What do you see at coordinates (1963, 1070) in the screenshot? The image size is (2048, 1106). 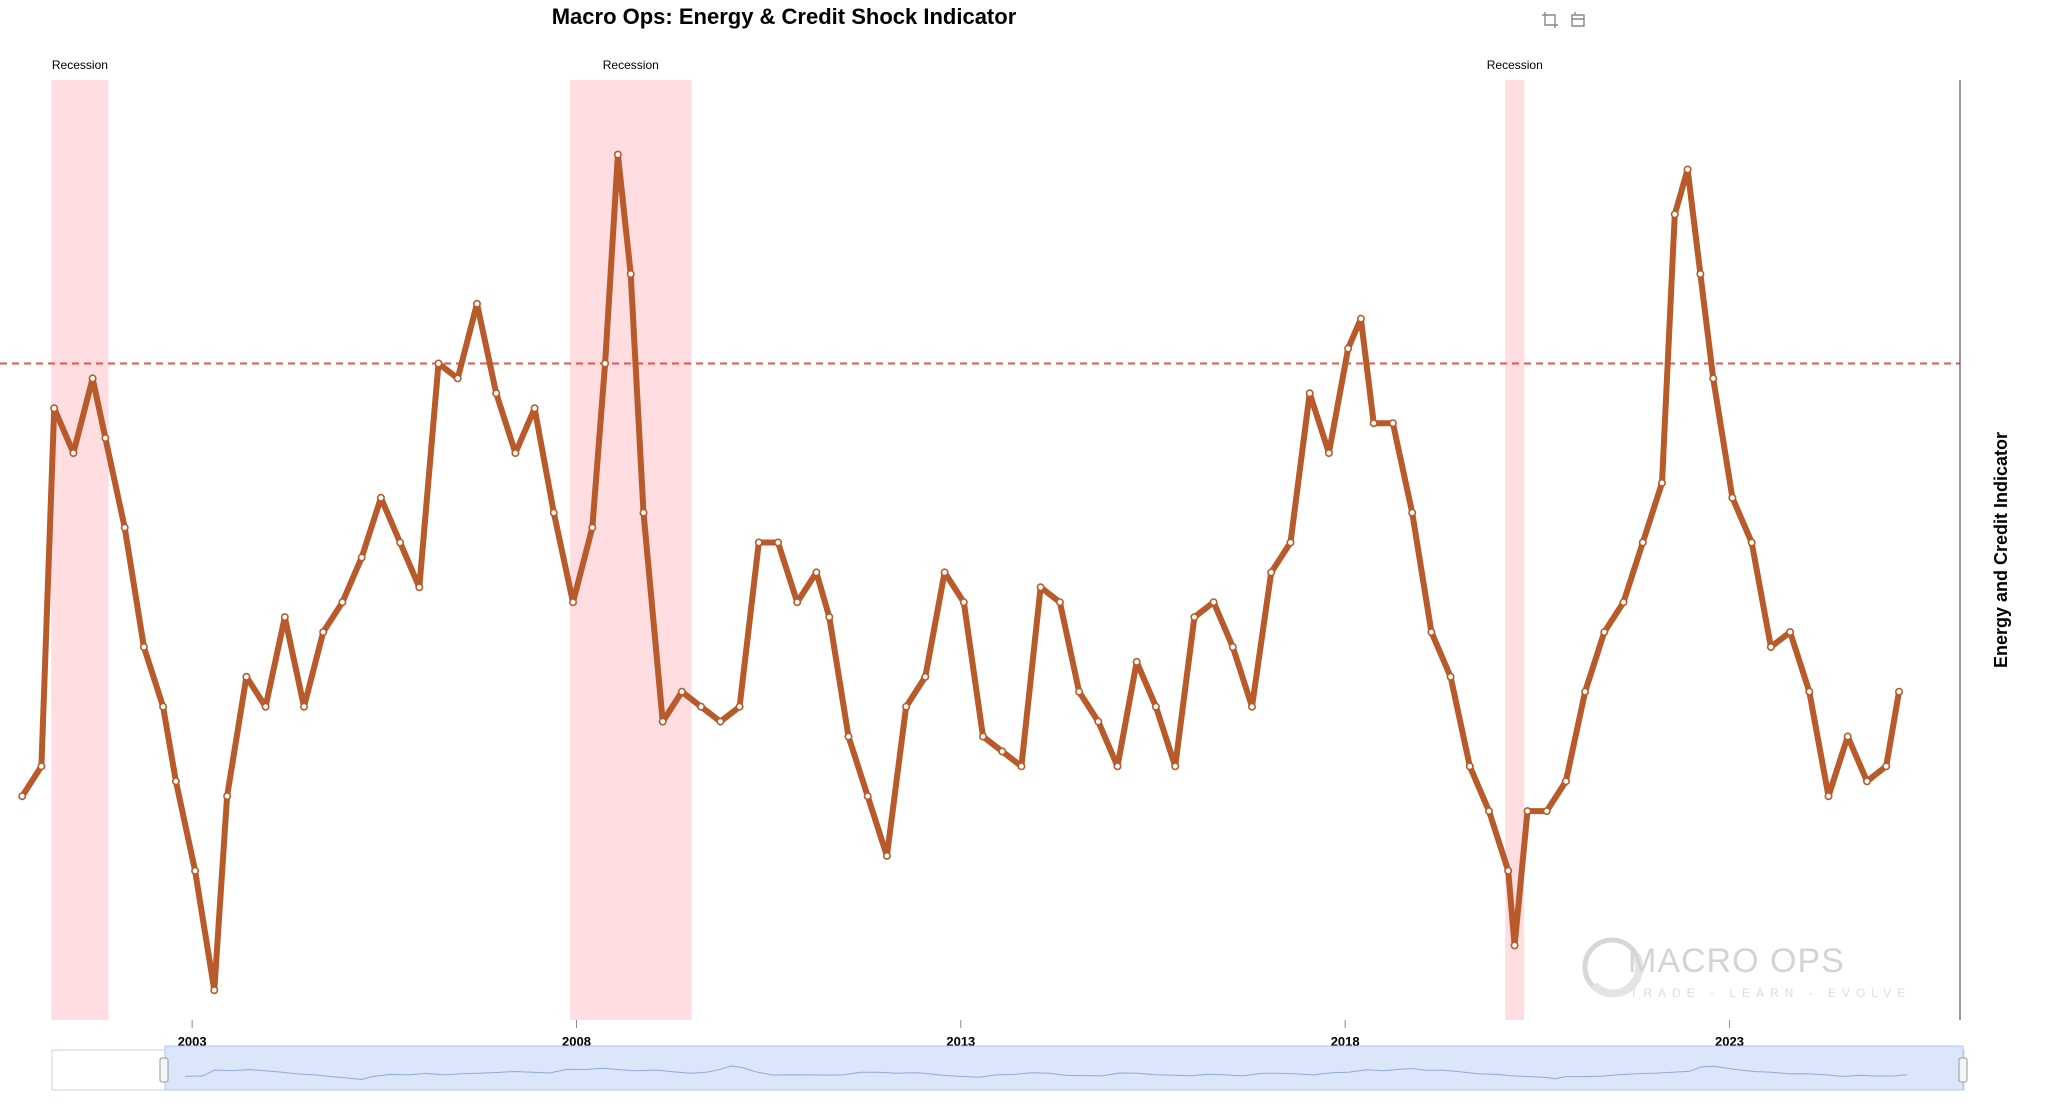 I see `navigator-handle-right` at bounding box center [1963, 1070].